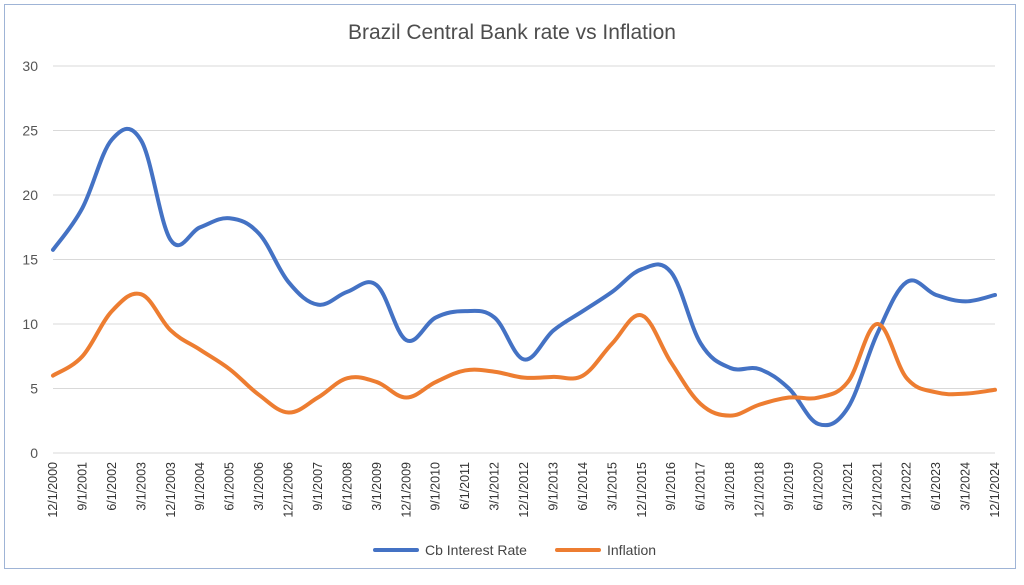 Image resolution: width=1024 pixels, height=585 pixels. I want to click on x-tick-label: 3/1/2024, so click(966, 486).